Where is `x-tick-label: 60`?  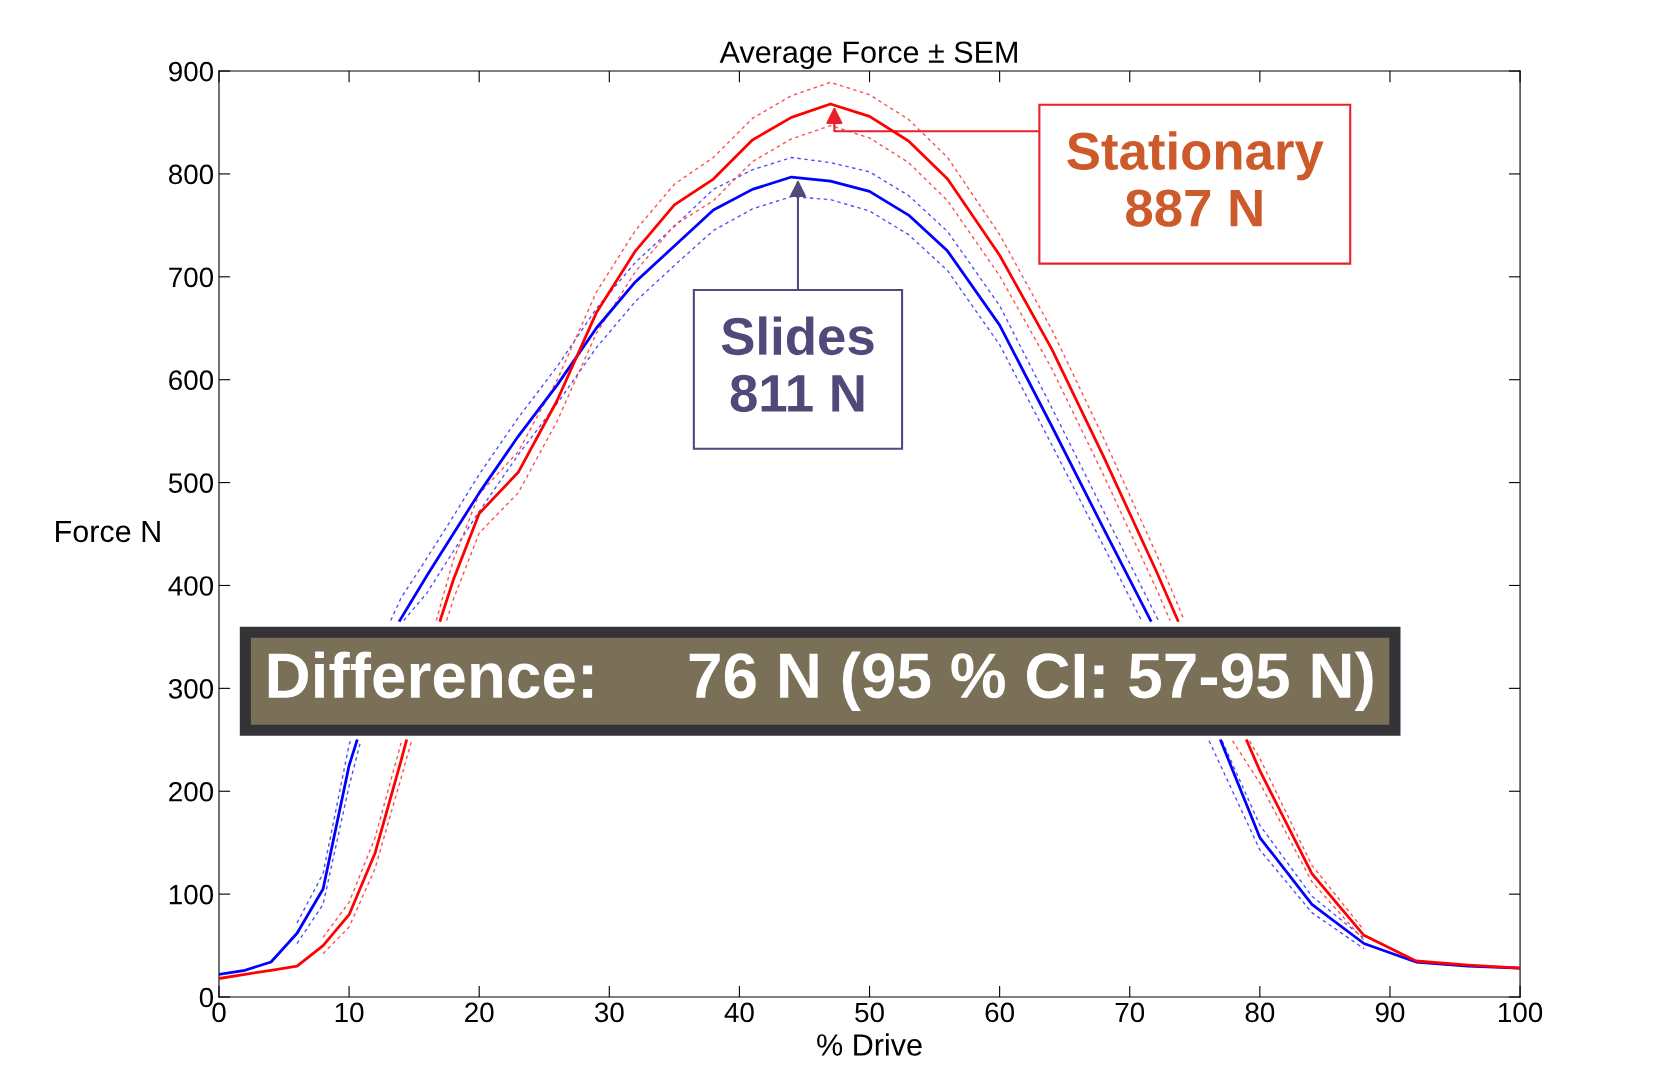
x-tick-label: 60 is located at coordinates (999, 1012).